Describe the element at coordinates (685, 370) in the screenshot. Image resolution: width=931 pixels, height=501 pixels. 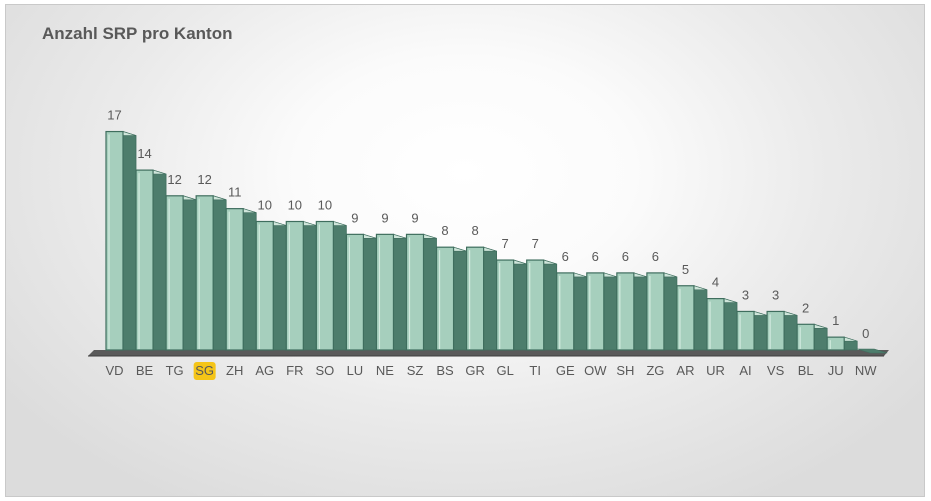
I see `category-label-ar: AR` at that location.